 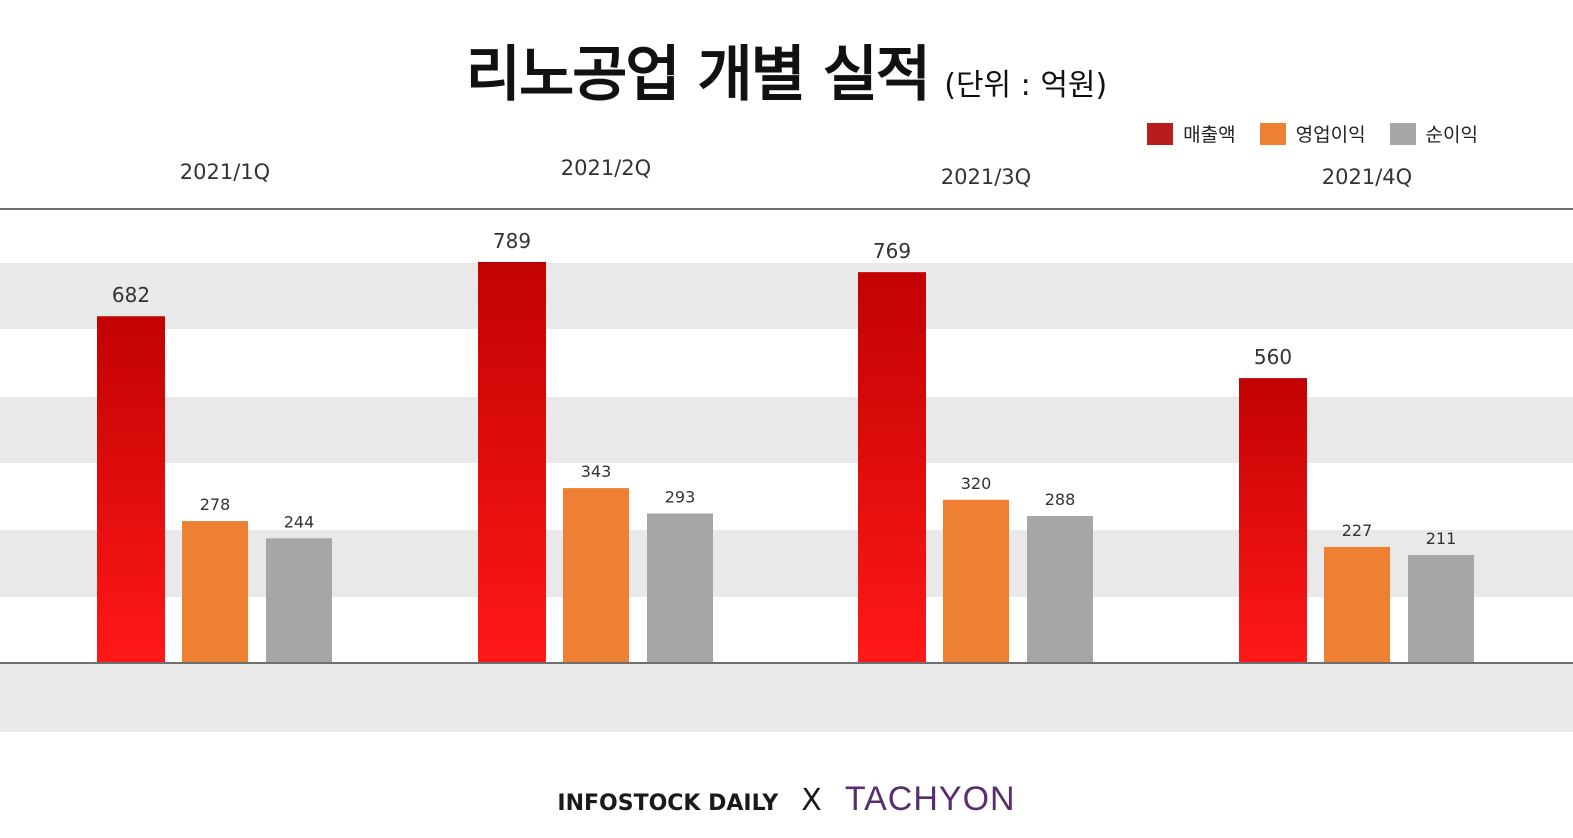 I want to click on legend-label: 영업이익, so click(x=1330, y=135).